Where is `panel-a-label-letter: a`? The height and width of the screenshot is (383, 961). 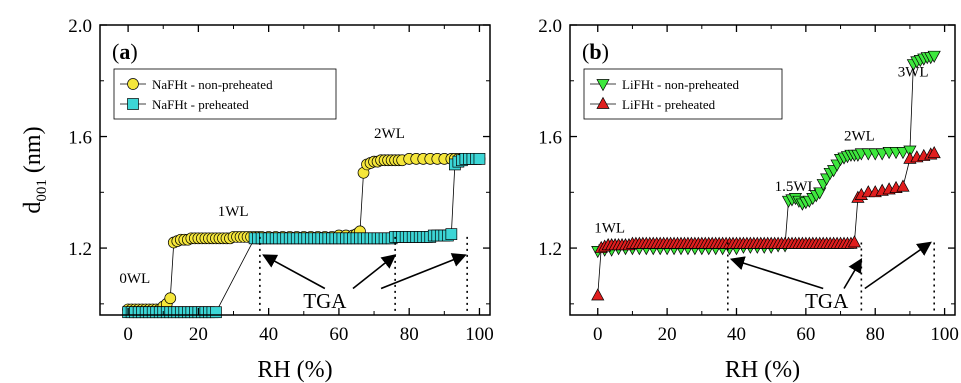
panel-a-label-letter: a is located at coordinates (124, 51).